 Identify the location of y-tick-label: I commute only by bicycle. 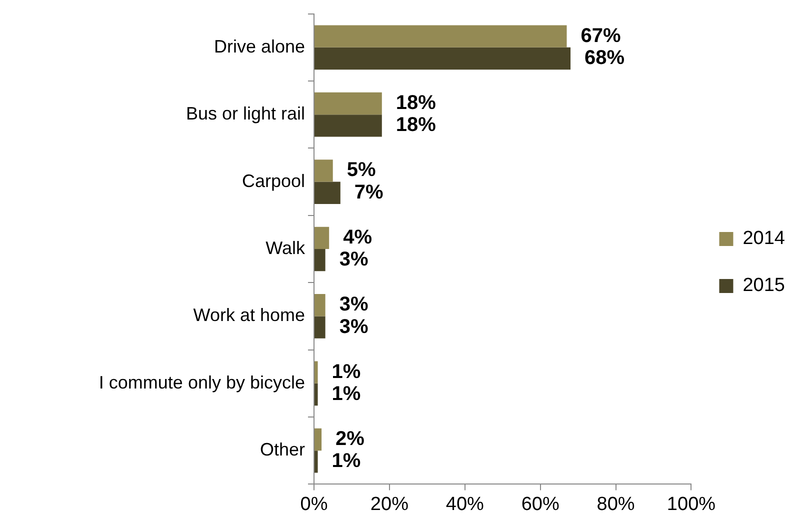
(201, 382).